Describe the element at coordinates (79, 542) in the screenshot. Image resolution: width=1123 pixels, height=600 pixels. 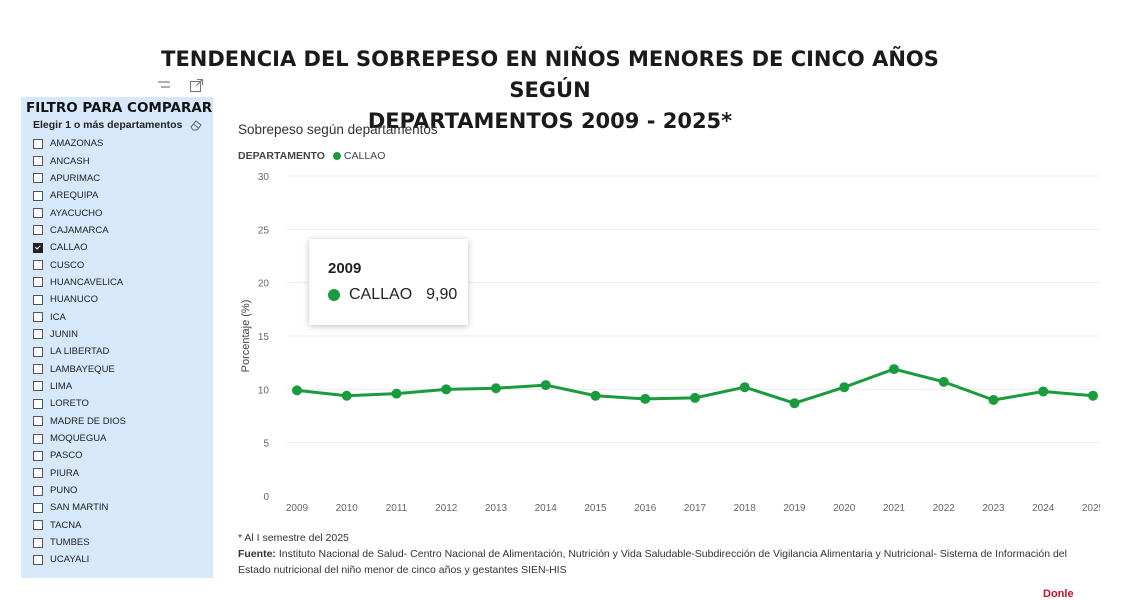
I see `filter-item-tumbes: TUMBES` at that location.